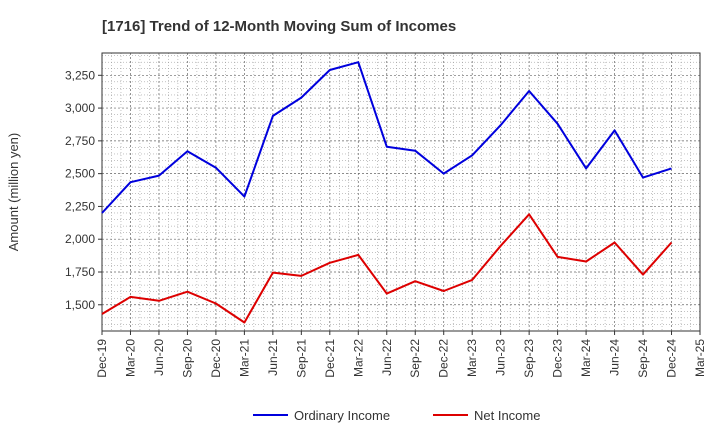  Describe the element at coordinates (330, 358) in the screenshot. I see `x-tick-label: Dec-21` at that location.